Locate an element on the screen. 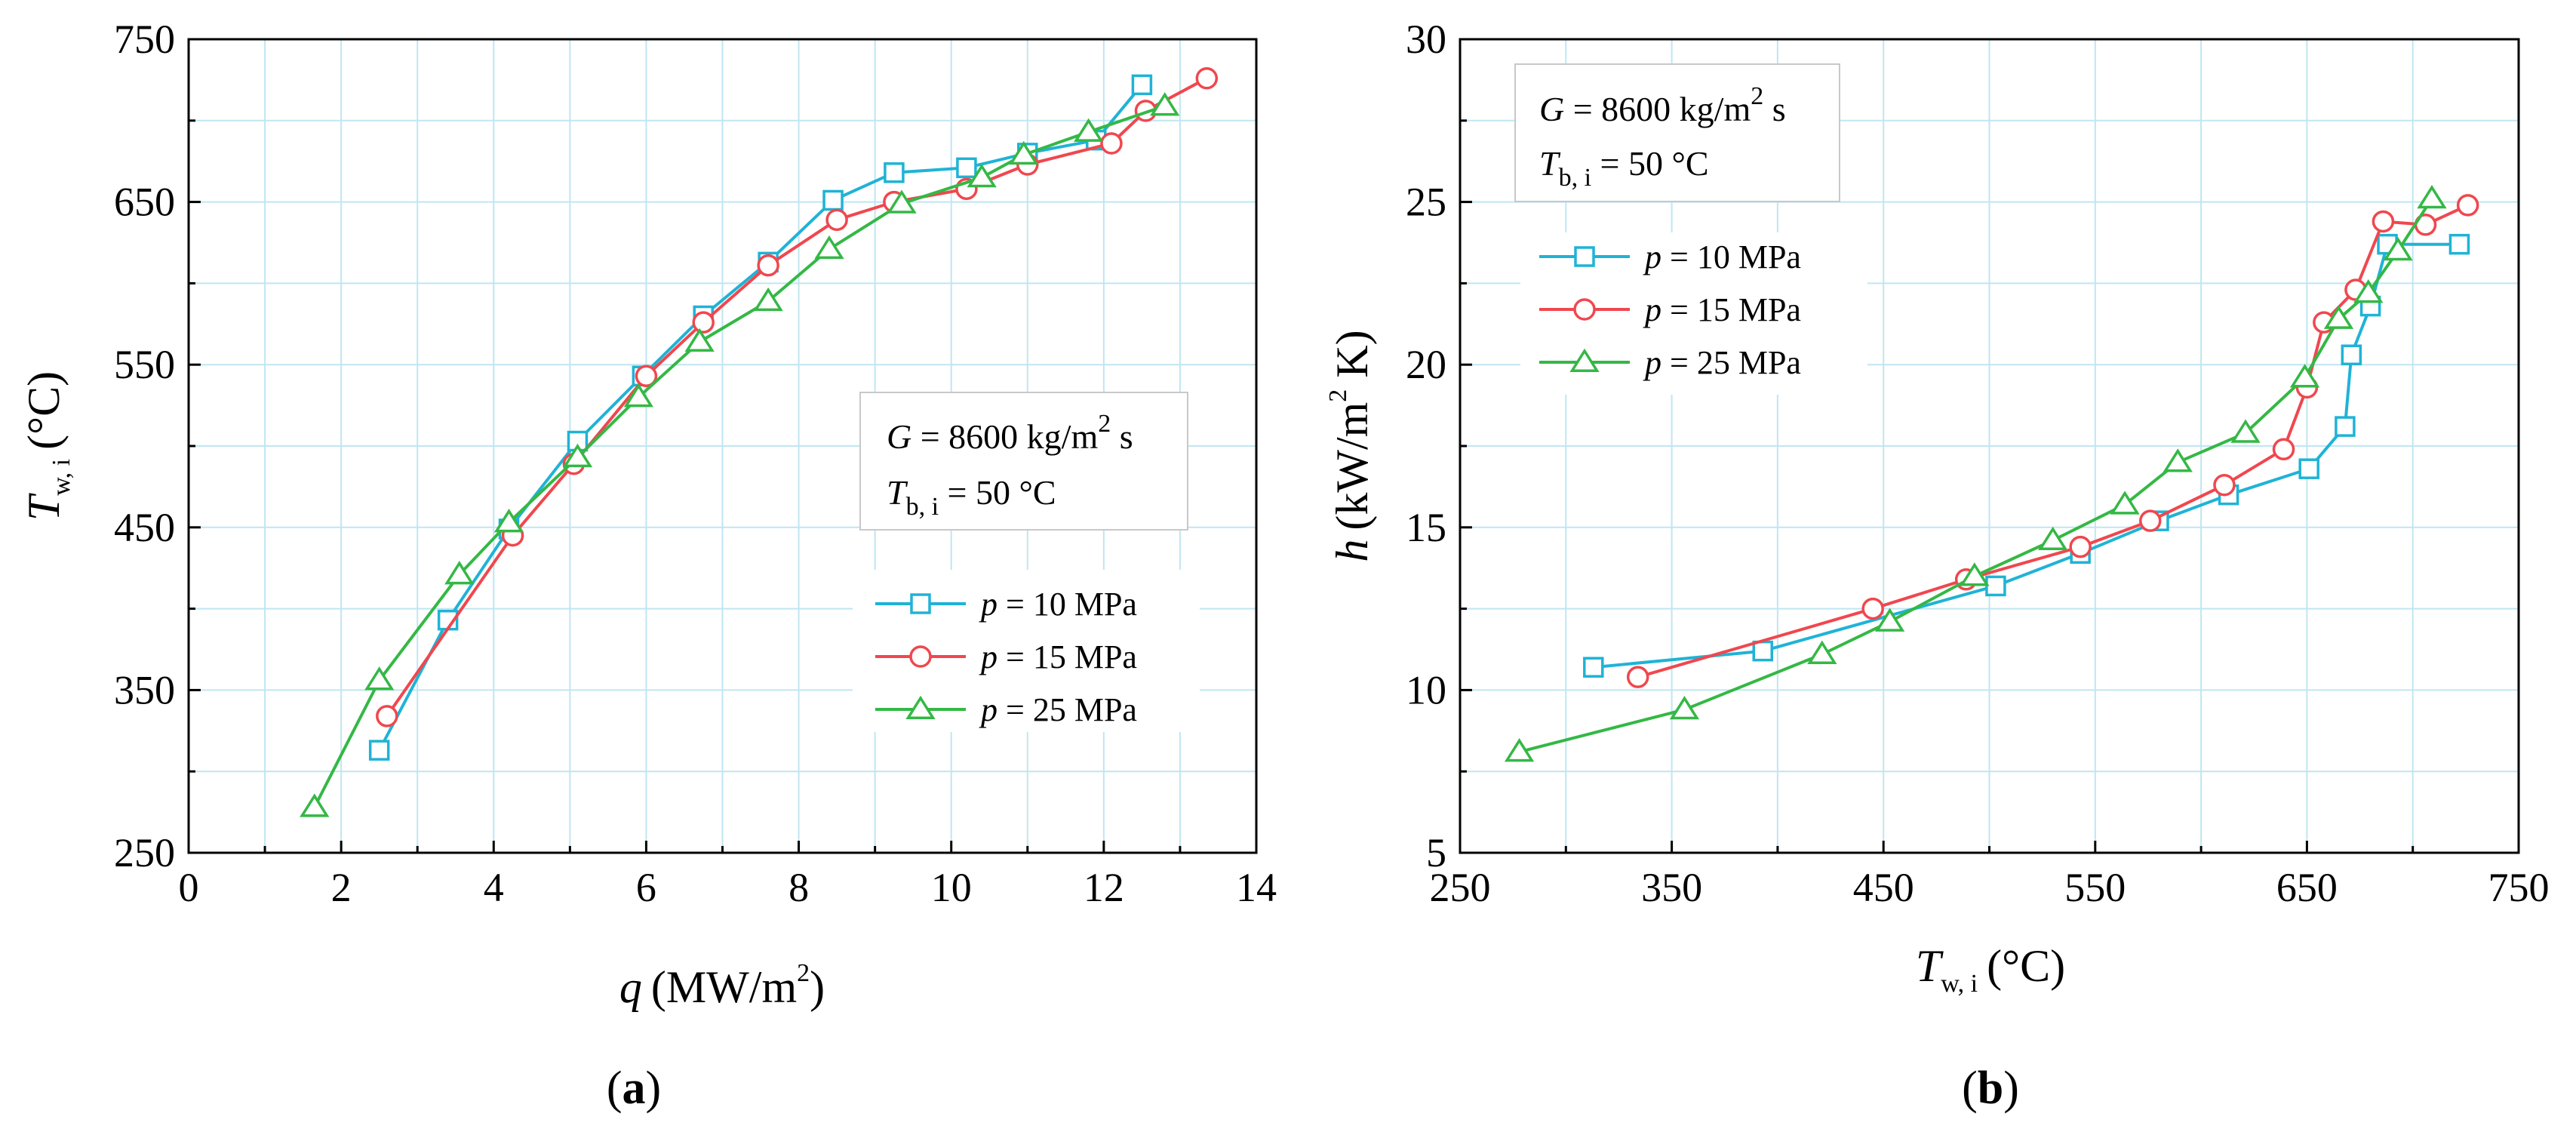  panel-a-legend-entry-2: p = 15 MPa is located at coordinates (1006, 657).